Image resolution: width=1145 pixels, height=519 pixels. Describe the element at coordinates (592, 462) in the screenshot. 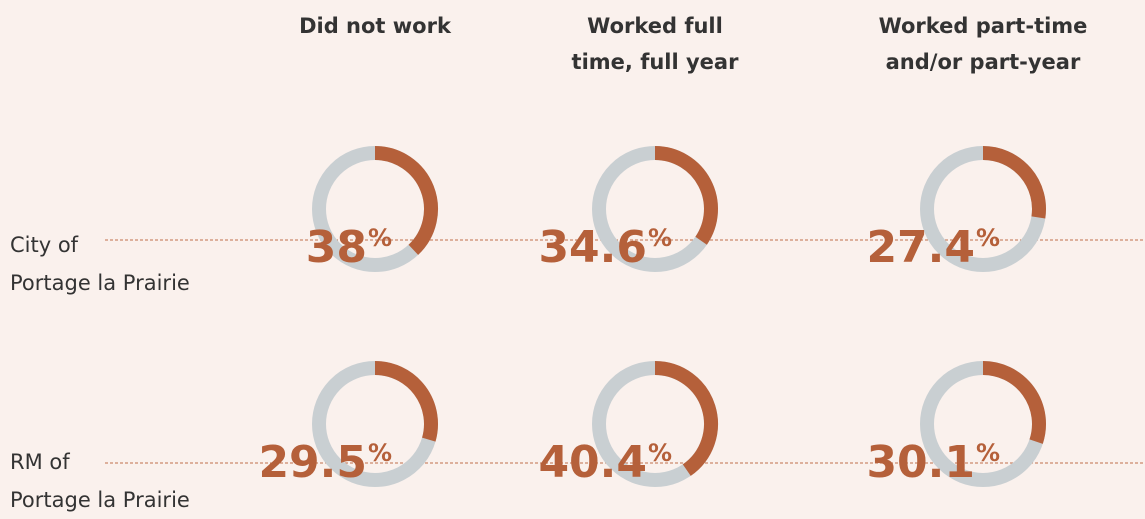

I see `value-label: 40.4` at that location.